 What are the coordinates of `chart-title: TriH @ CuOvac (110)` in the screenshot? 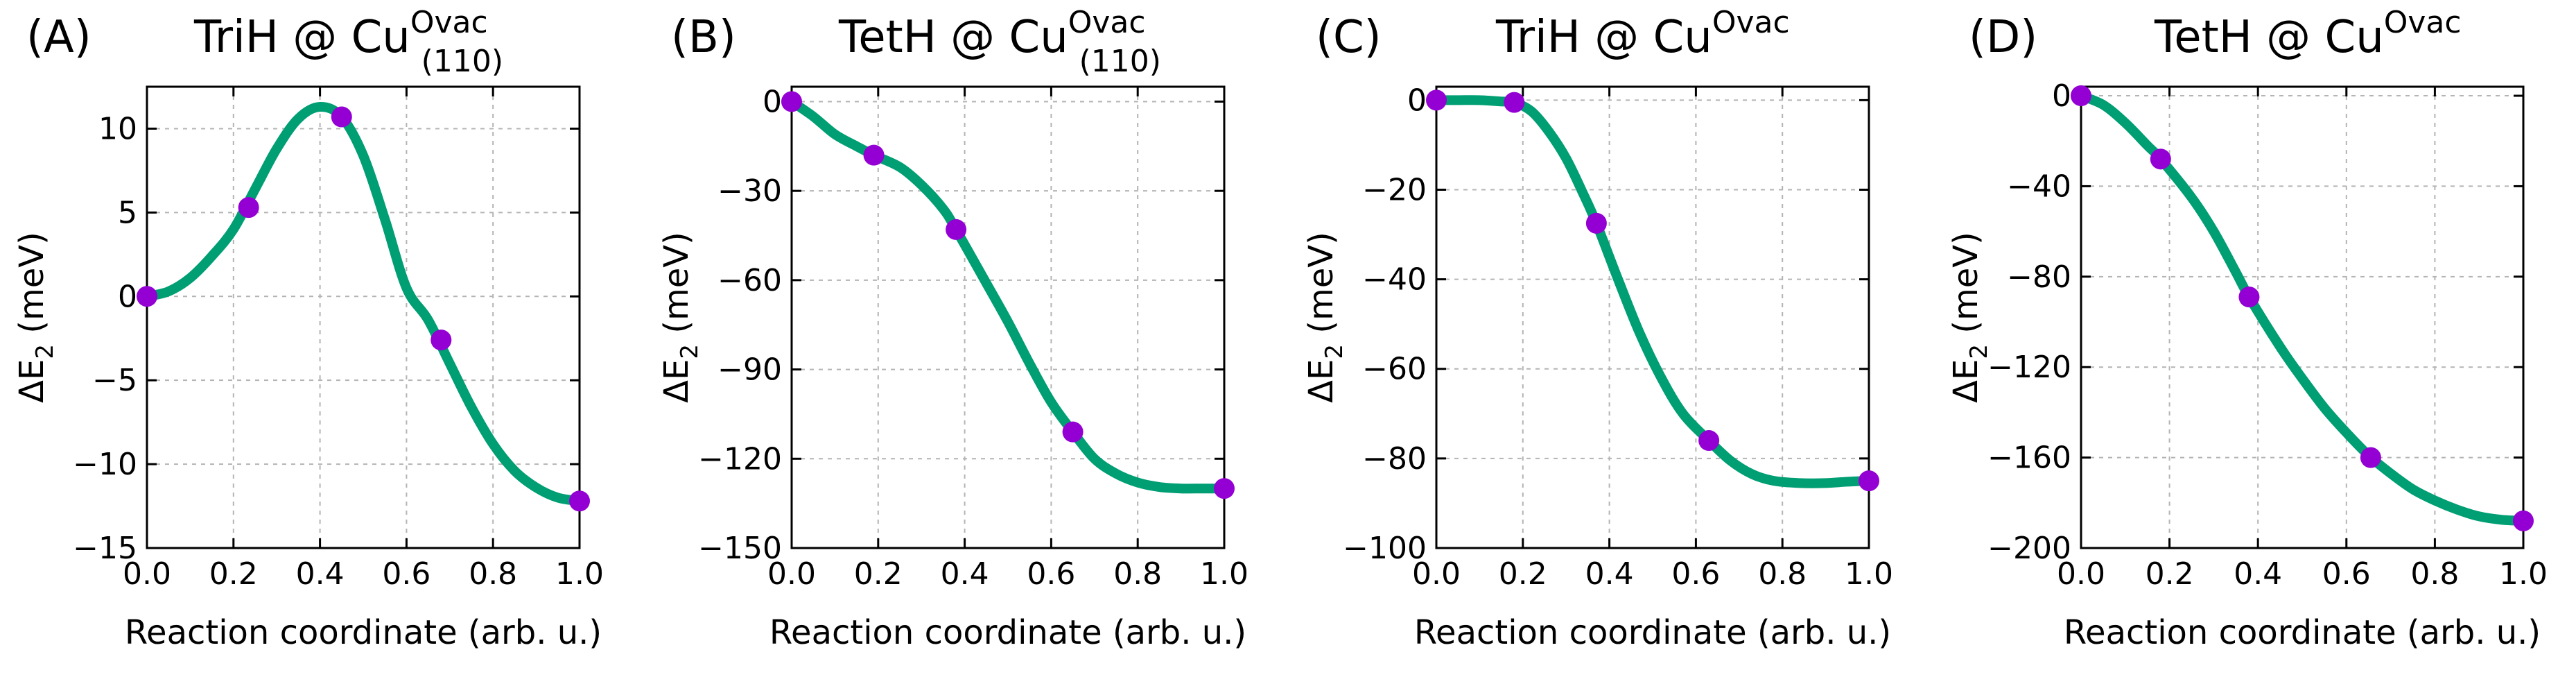 It's located at (348, 42).